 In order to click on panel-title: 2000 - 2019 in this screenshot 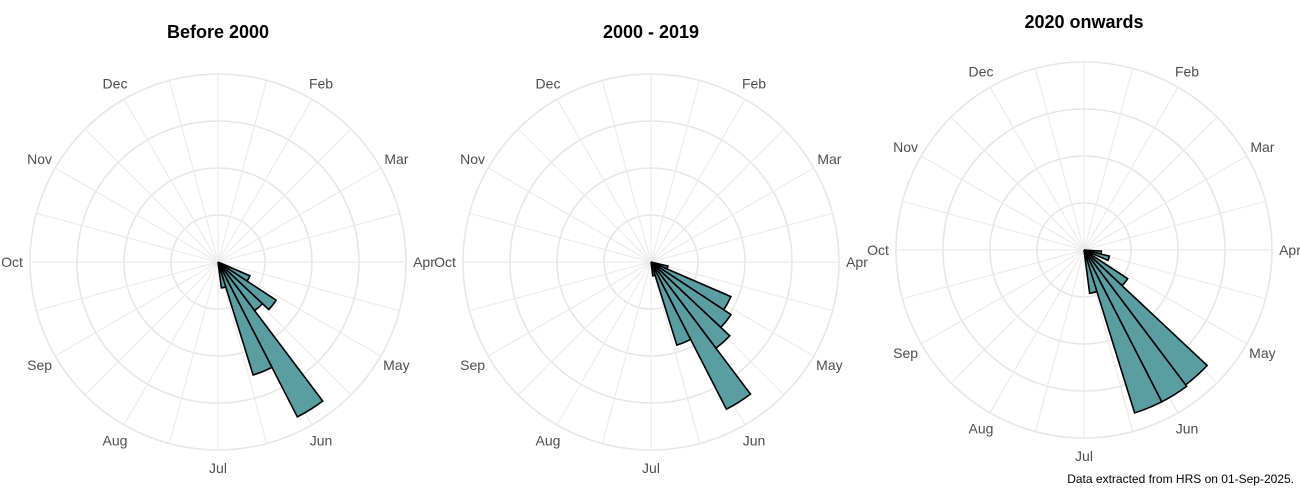, I will do `click(651, 32)`.